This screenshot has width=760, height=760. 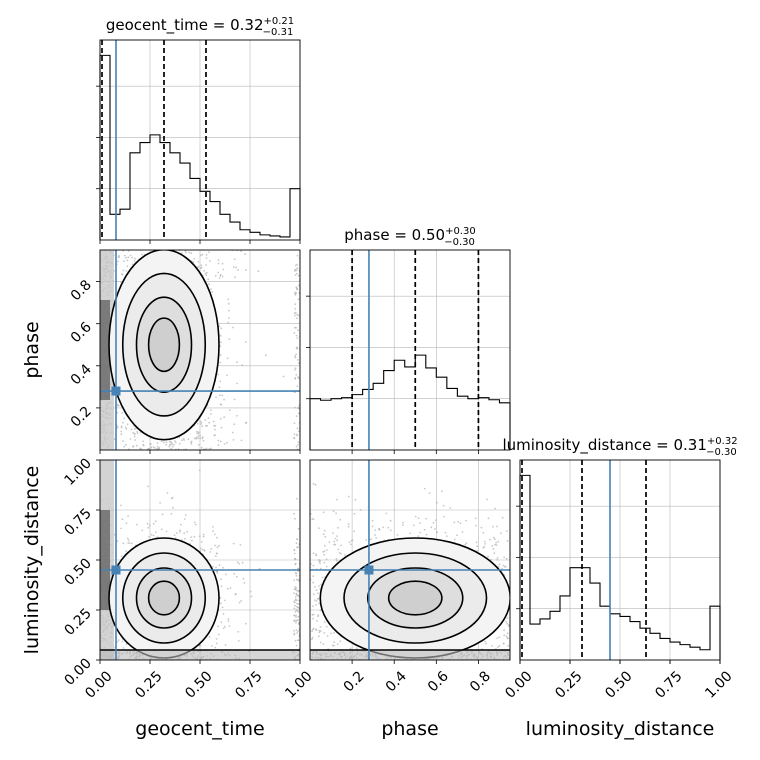 What do you see at coordinates (77, 472) in the screenshot?
I see `ytick-label-luminosity_distance-4: 1.00` at bounding box center [77, 472].